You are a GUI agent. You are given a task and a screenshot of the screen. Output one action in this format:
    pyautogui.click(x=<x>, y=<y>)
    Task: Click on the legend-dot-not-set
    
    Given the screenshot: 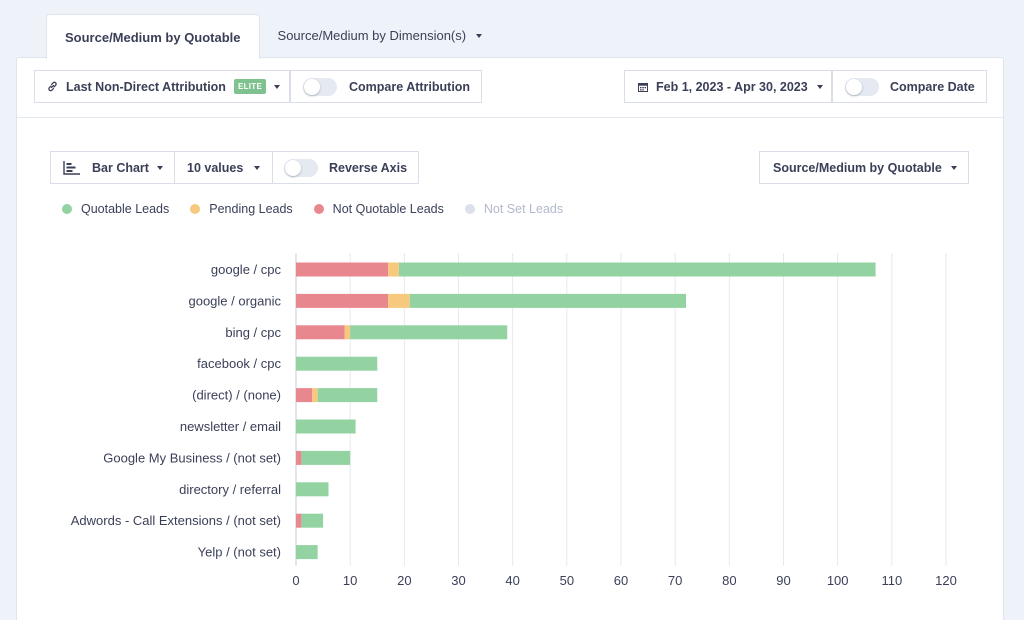 What is the action you would take?
    pyautogui.click(x=469, y=209)
    